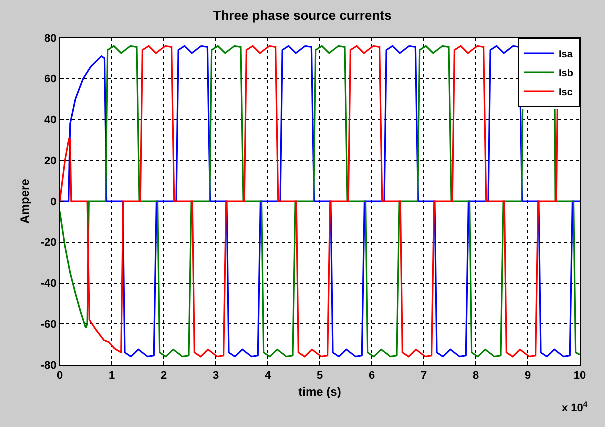  What do you see at coordinates (50, 120) in the screenshot?
I see `y-tick-label: 40` at bounding box center [50, 120].